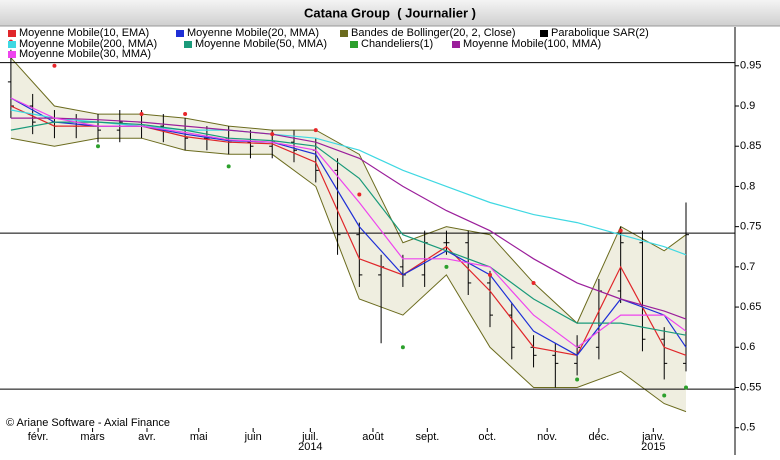 This screenshot has height=460, width=780. I want to click on legend-label: Parabolique SAR(2), so click(600, 33).